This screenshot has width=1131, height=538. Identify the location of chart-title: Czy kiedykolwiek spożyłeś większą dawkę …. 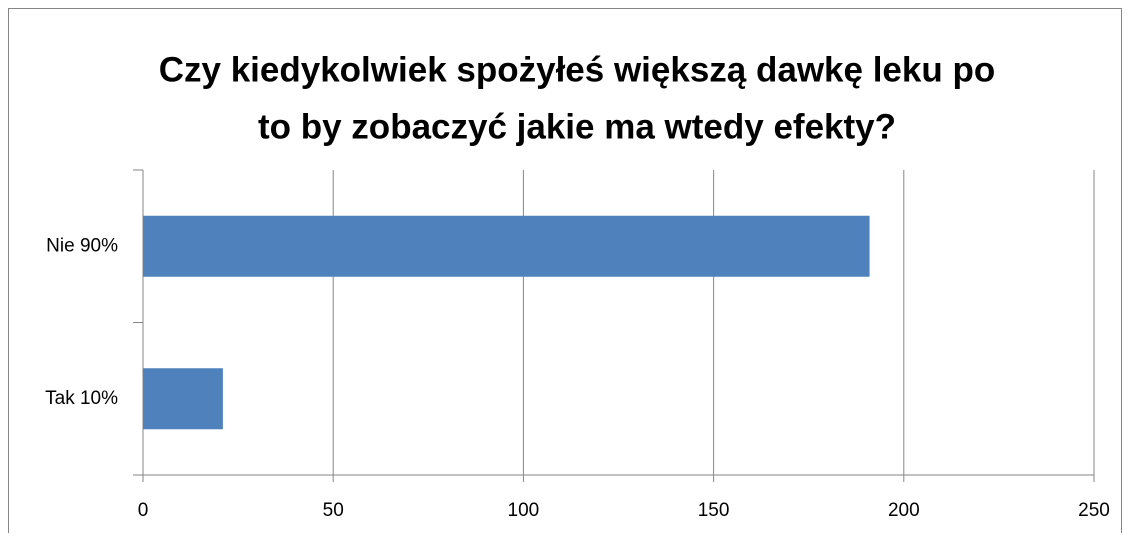
(577, 69).